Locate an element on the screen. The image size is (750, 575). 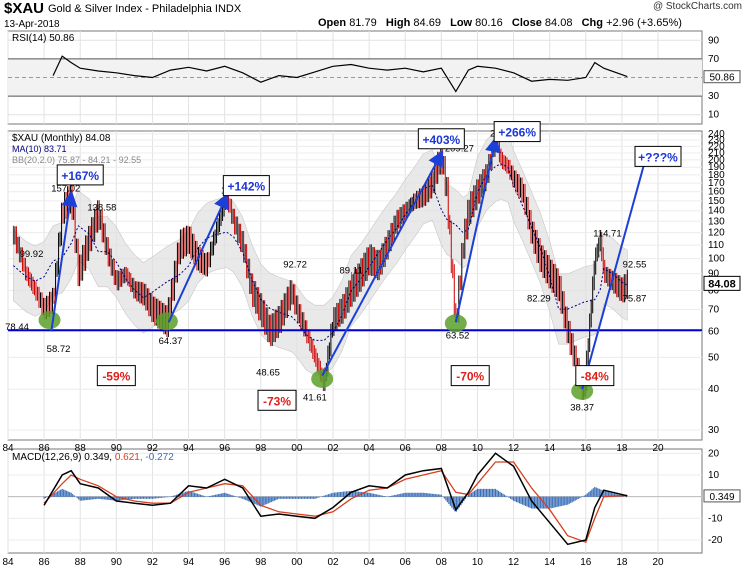
open-value: 81.79 is located at coordinates (363, 23).